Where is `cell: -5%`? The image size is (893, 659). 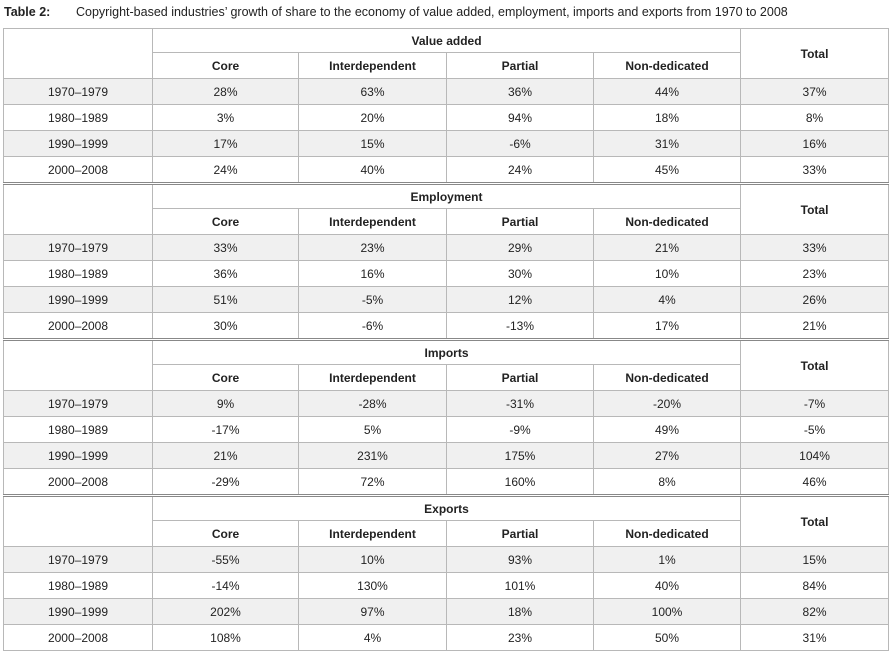 cell: -5% is located at coordinates (372, 299).